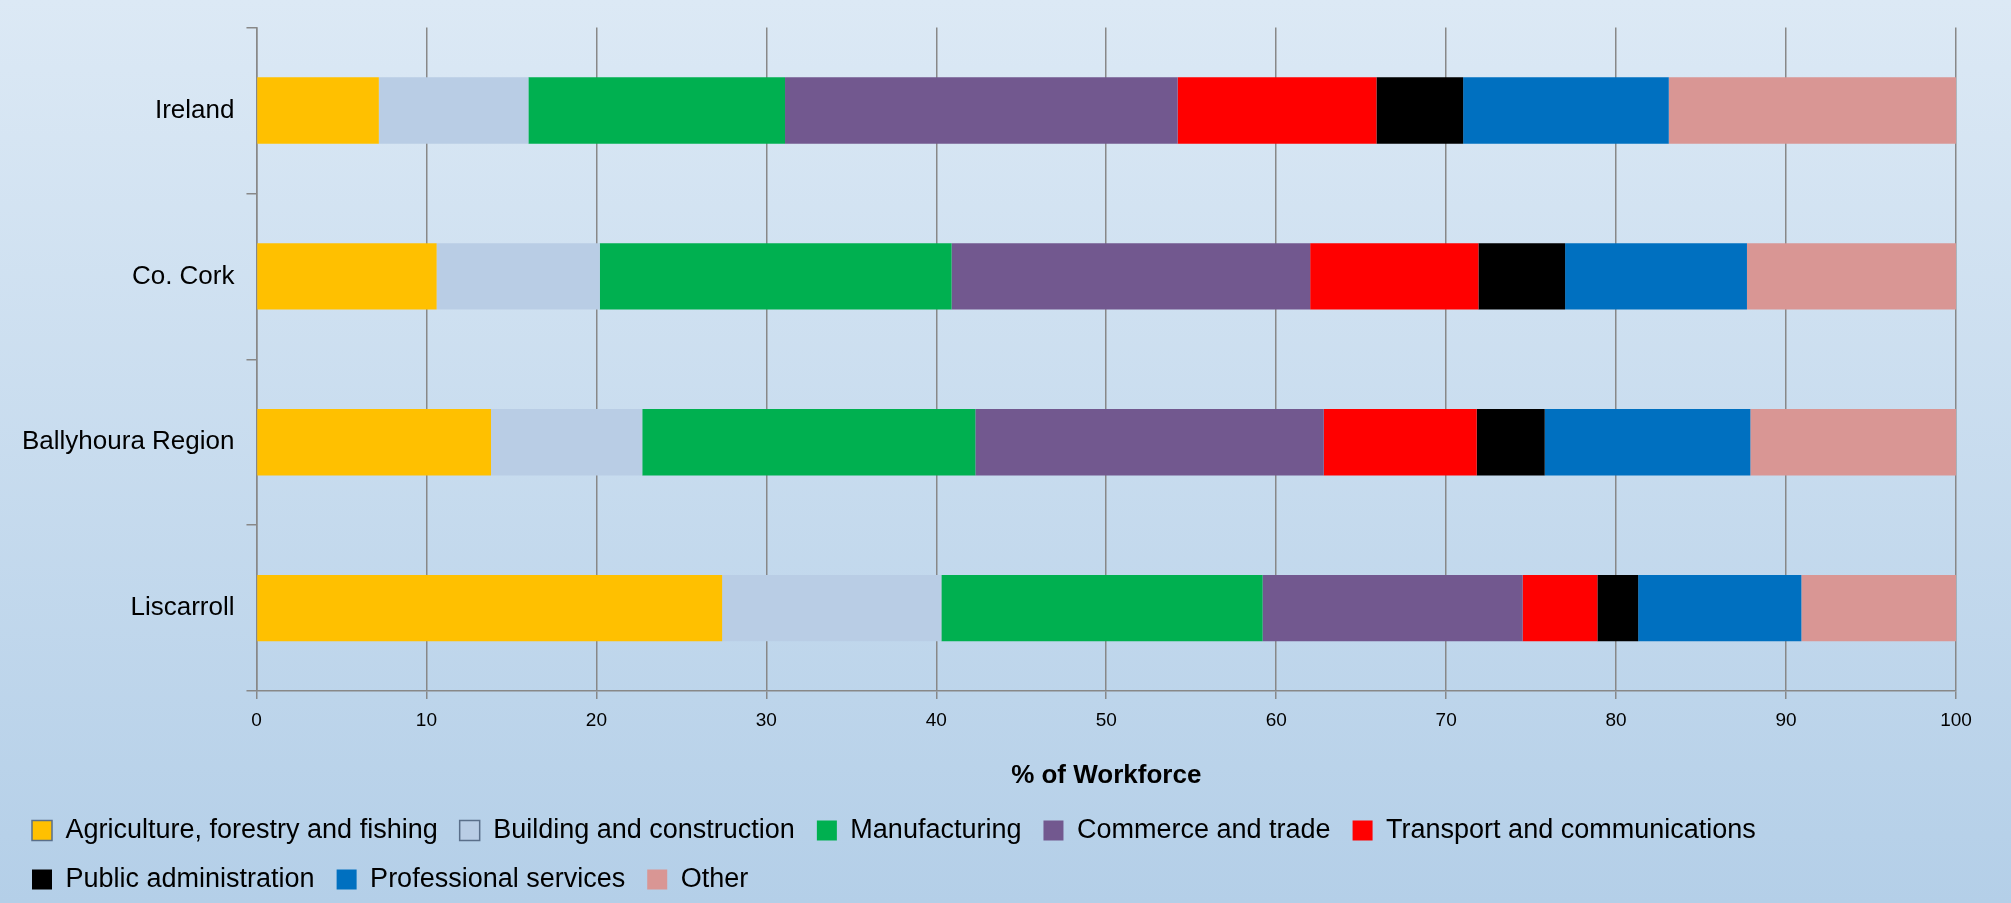 The height and width of the screenshot is (903, 2011). I want to click on x-tick-label: 70, so click(1446, 719).